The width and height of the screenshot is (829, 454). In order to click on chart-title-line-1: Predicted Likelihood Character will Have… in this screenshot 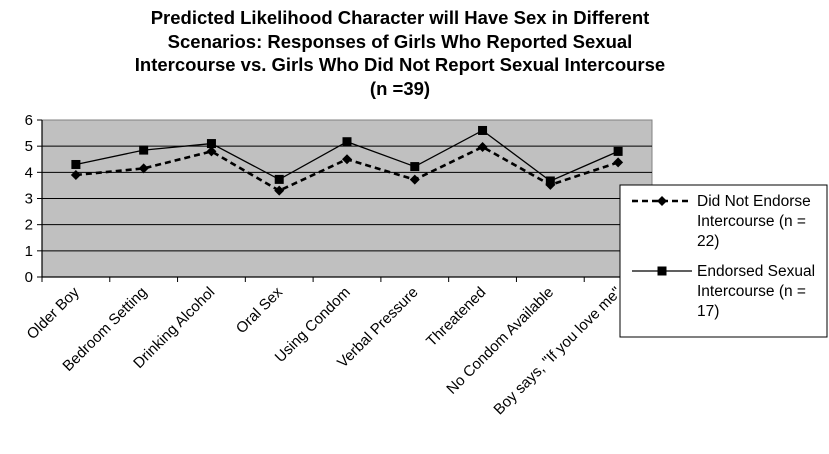, I will do `click(400, 17)`.